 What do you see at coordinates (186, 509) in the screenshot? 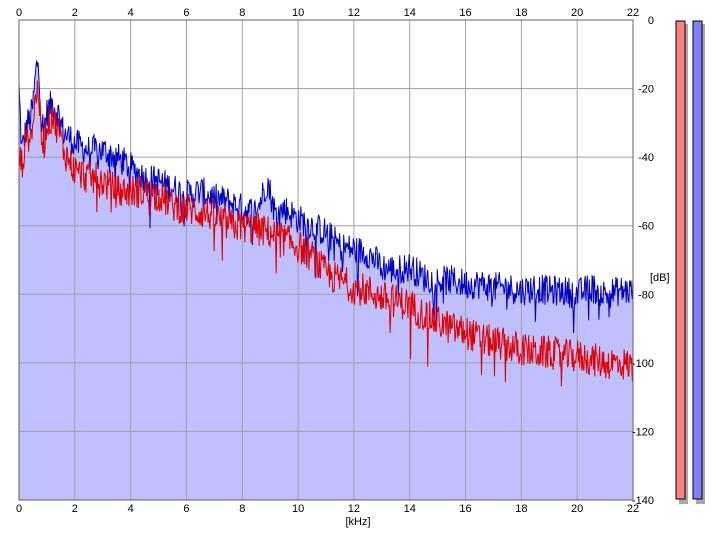
I see `x-tick-label-bottom: 6` at bounding box center [186, 509].